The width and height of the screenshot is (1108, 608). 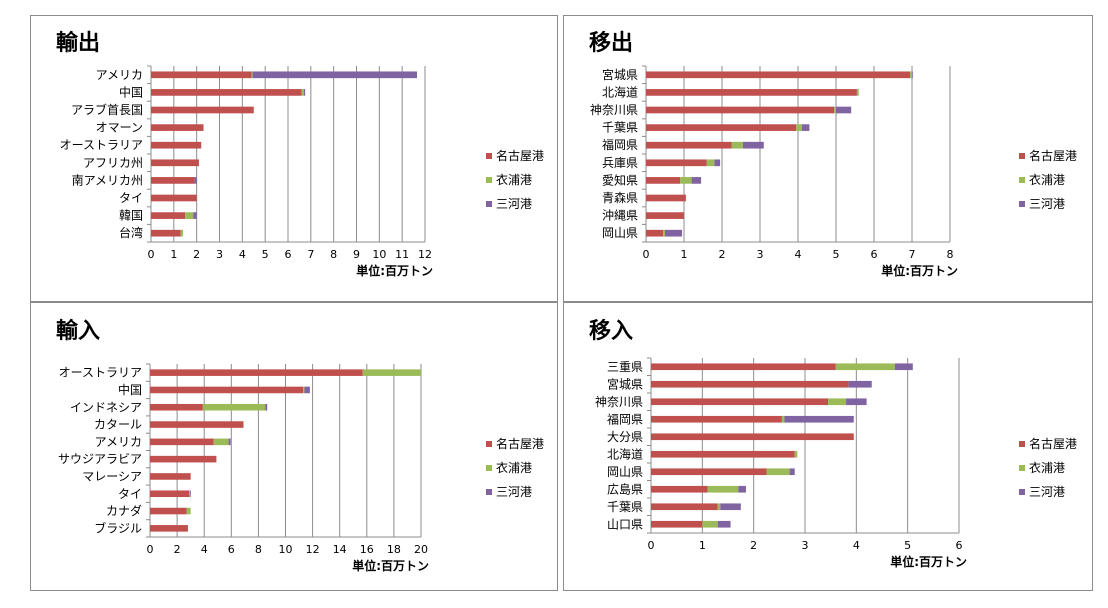 I want to click on chart-title: 輸出, so click(x=78, y=43).